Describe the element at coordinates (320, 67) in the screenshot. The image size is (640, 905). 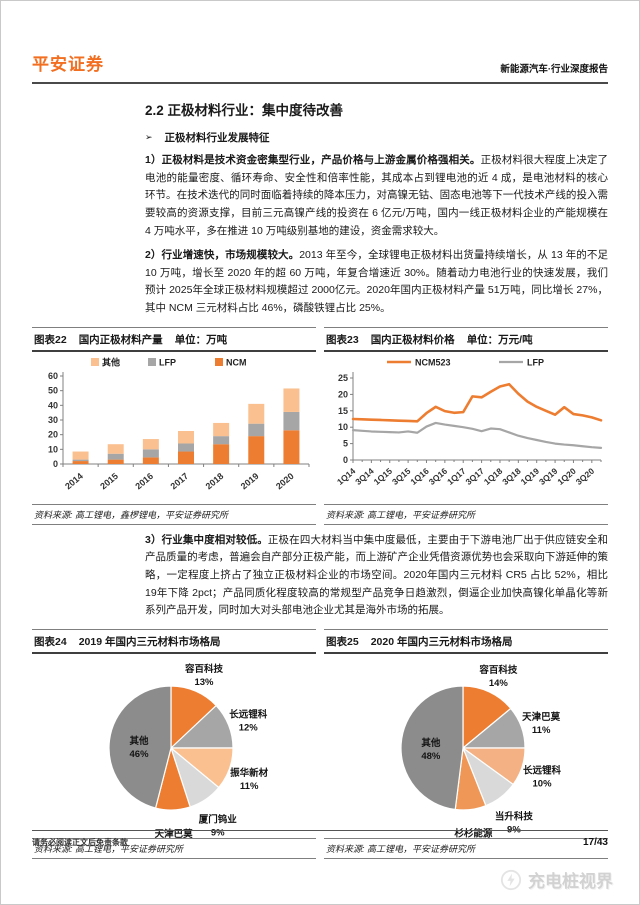
I see `page-header: 平安证券 新能源汽车·行业深度报告` at that location.